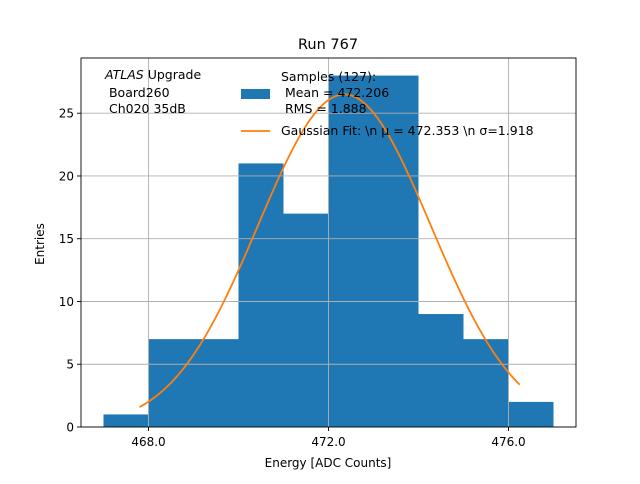 The width and height of the screenshot is (640, 484). I want to click on y-tick-label-1: 5, so click(70, 365).